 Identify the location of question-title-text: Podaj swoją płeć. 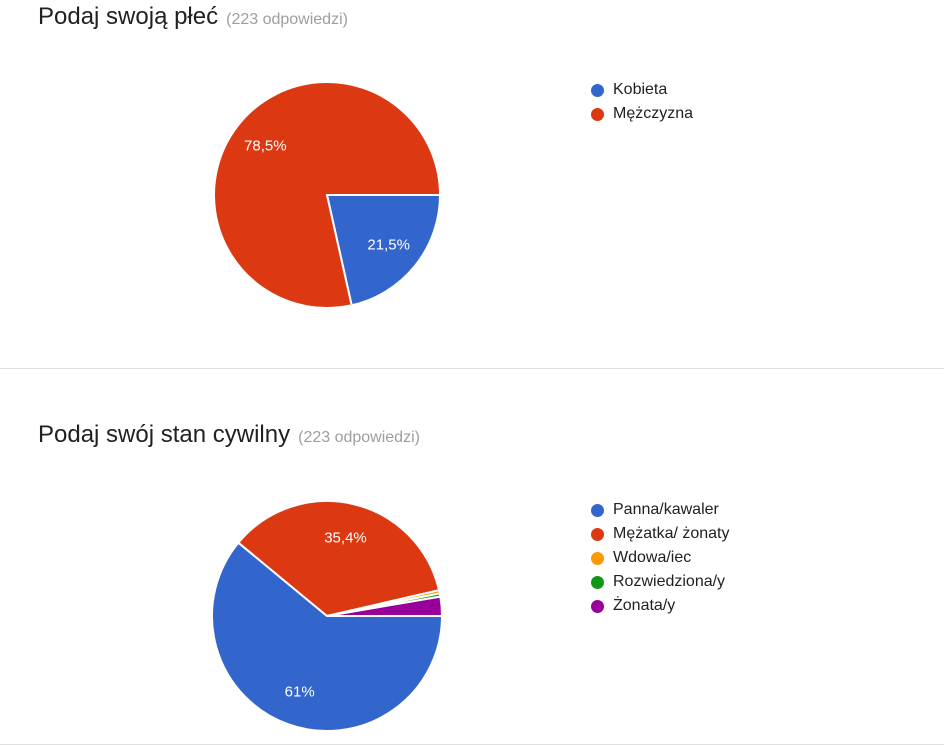
(128, 16).